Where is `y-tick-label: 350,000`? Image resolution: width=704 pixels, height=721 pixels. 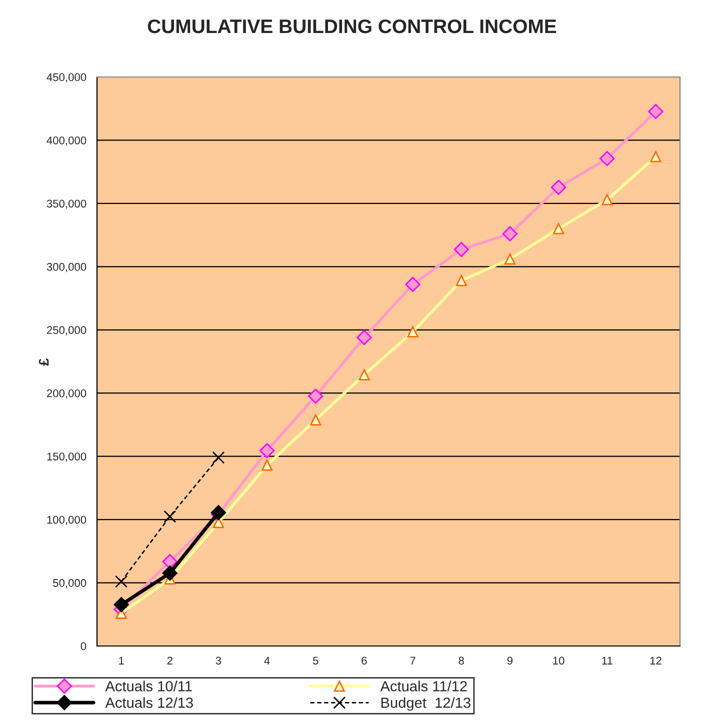
y-tick-label: 350,000 is located at coordinates (66, 204).